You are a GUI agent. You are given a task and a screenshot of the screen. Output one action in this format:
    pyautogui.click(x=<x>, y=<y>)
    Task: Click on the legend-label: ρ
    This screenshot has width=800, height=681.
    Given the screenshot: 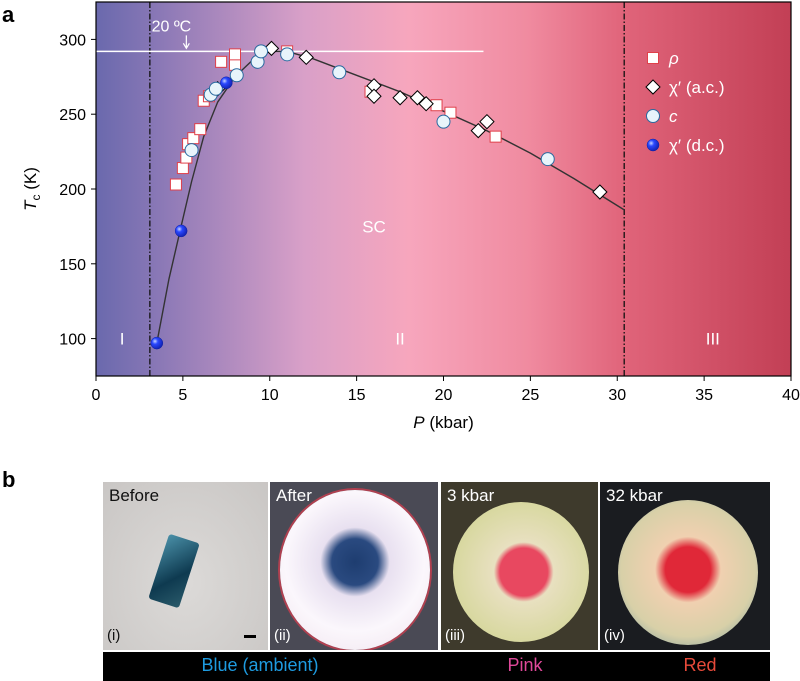 What is the action you would take?
    pyautogui.click(x=673, y=58)
    